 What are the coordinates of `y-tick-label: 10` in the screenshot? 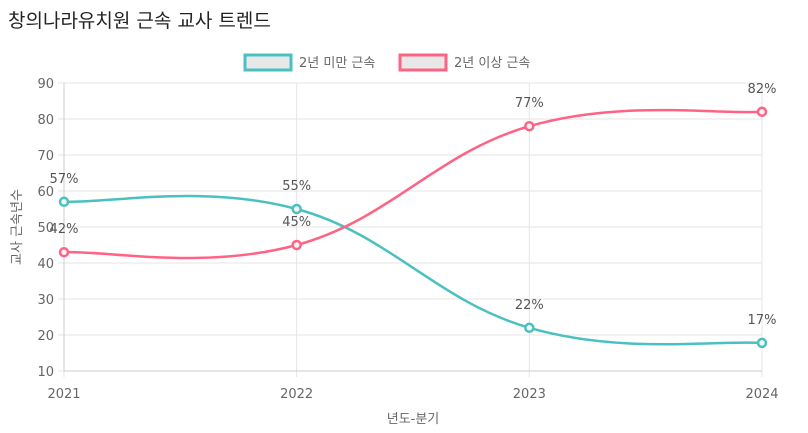 It's located at (45, 372).